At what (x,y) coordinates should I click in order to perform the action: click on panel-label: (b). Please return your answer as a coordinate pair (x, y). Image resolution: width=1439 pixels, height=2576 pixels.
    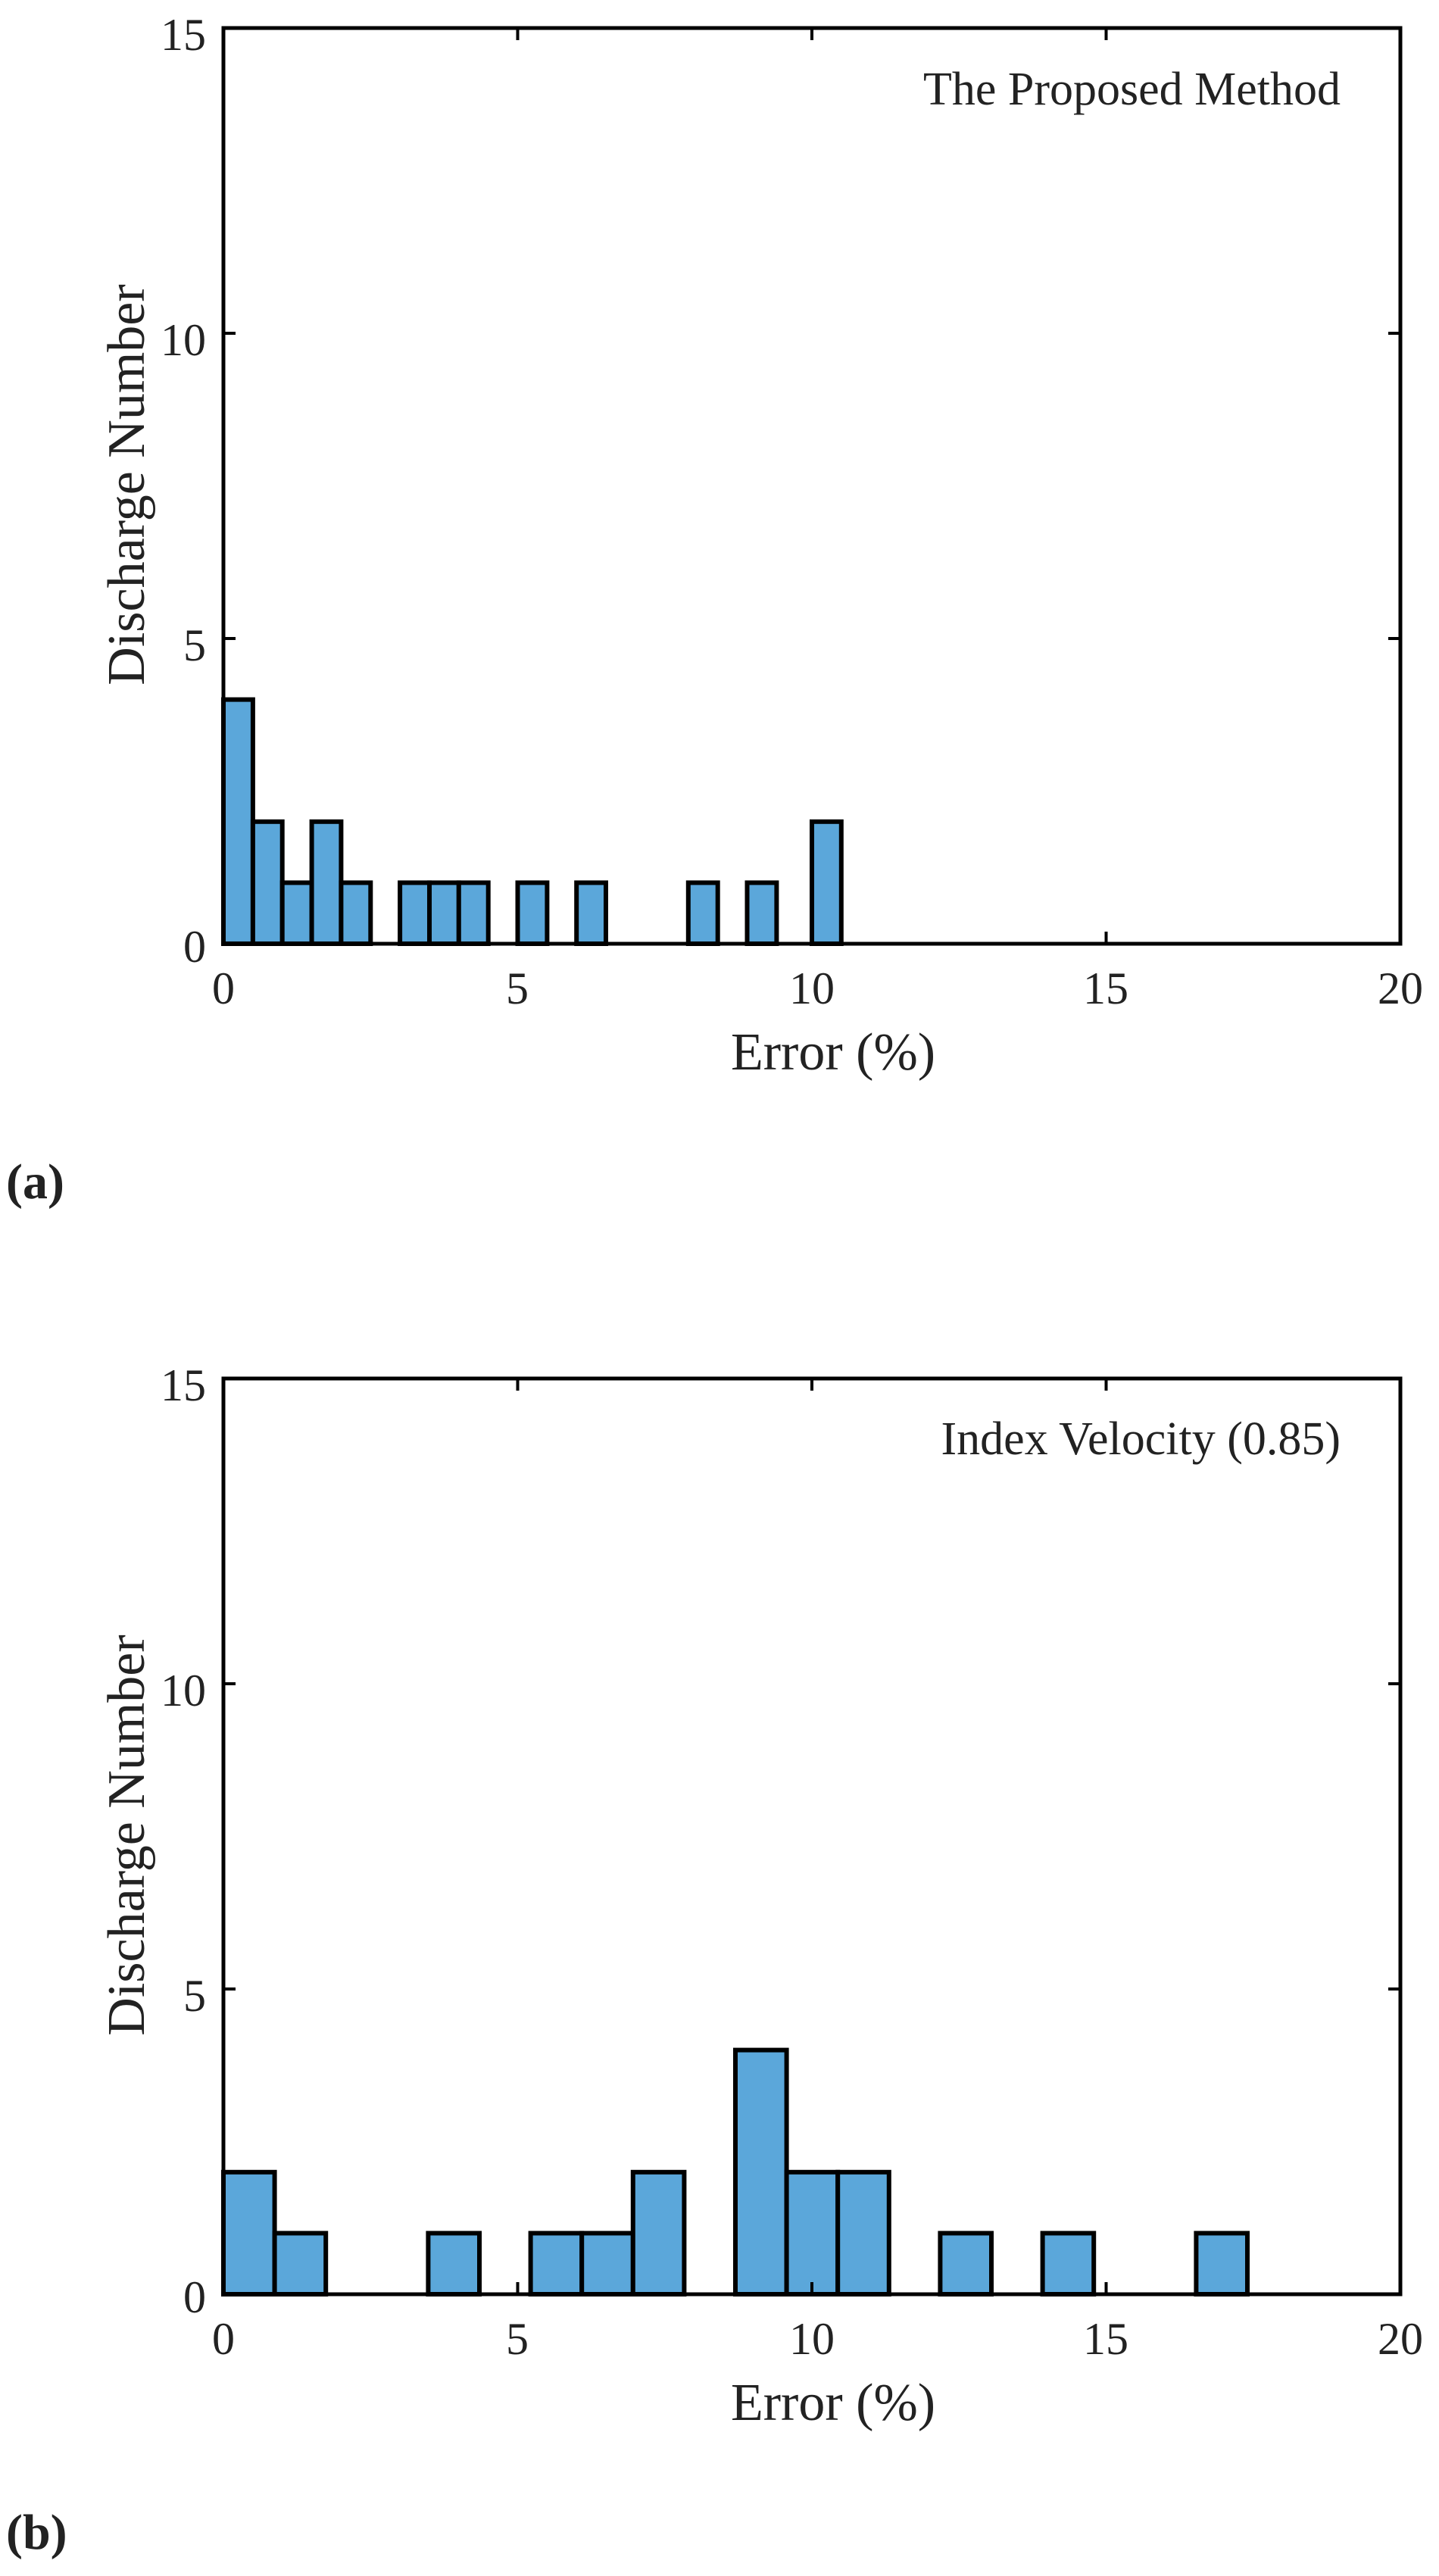
    Looking at the image, I should click on (36, 2533).